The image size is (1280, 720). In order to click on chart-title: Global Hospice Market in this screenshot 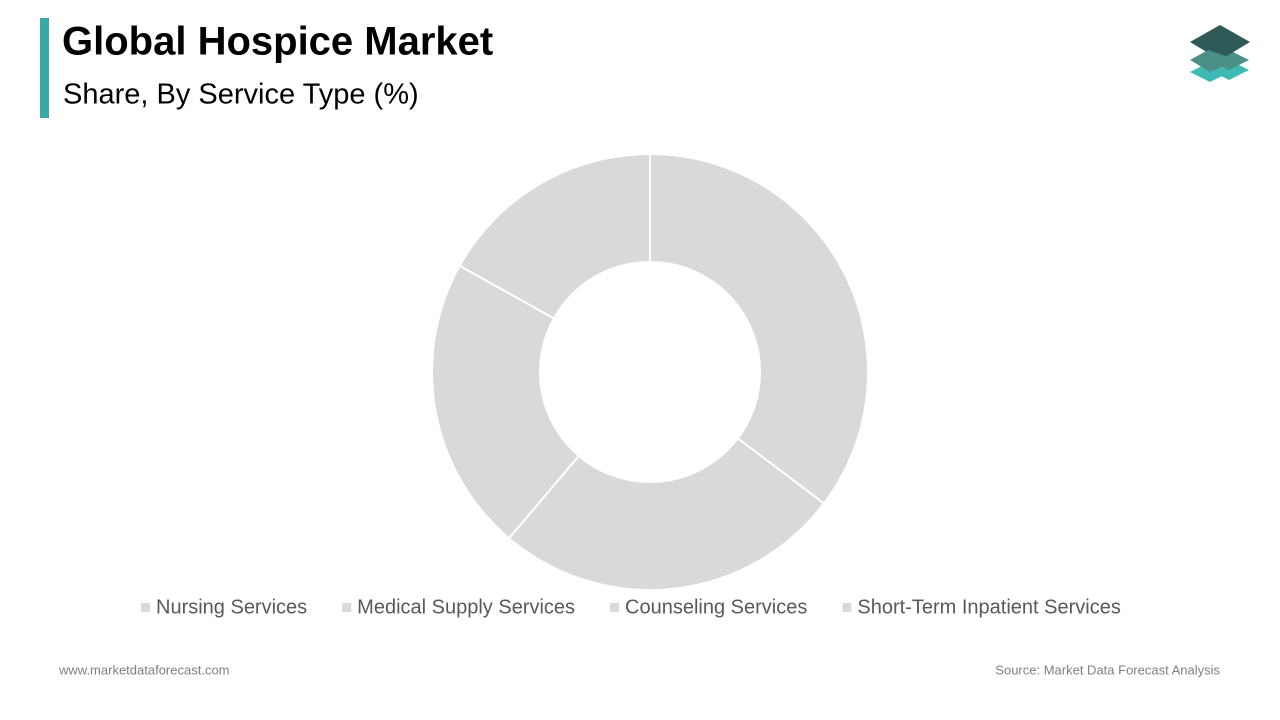, I will do `click(277, 42)`.